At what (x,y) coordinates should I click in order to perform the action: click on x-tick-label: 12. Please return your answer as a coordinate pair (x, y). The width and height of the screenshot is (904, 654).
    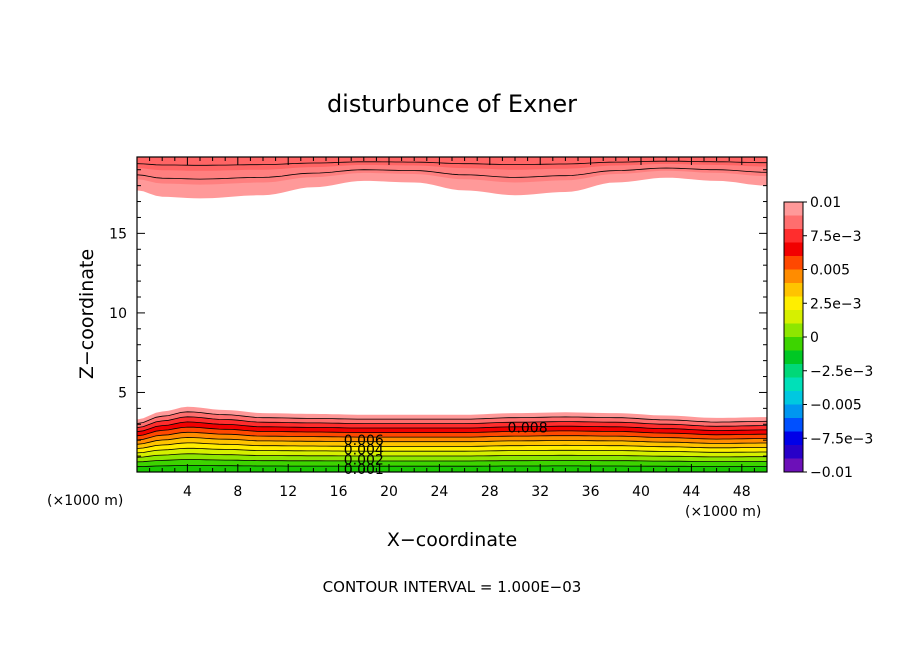
    Looking at the image, I should click on (288, 492).